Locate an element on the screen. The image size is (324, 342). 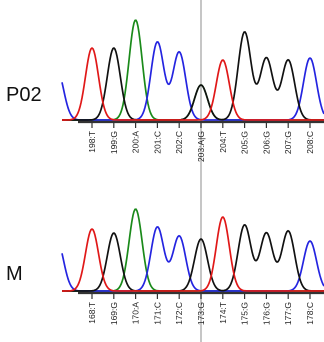
tick-label: 205:G is located at coordinates (245, 142).